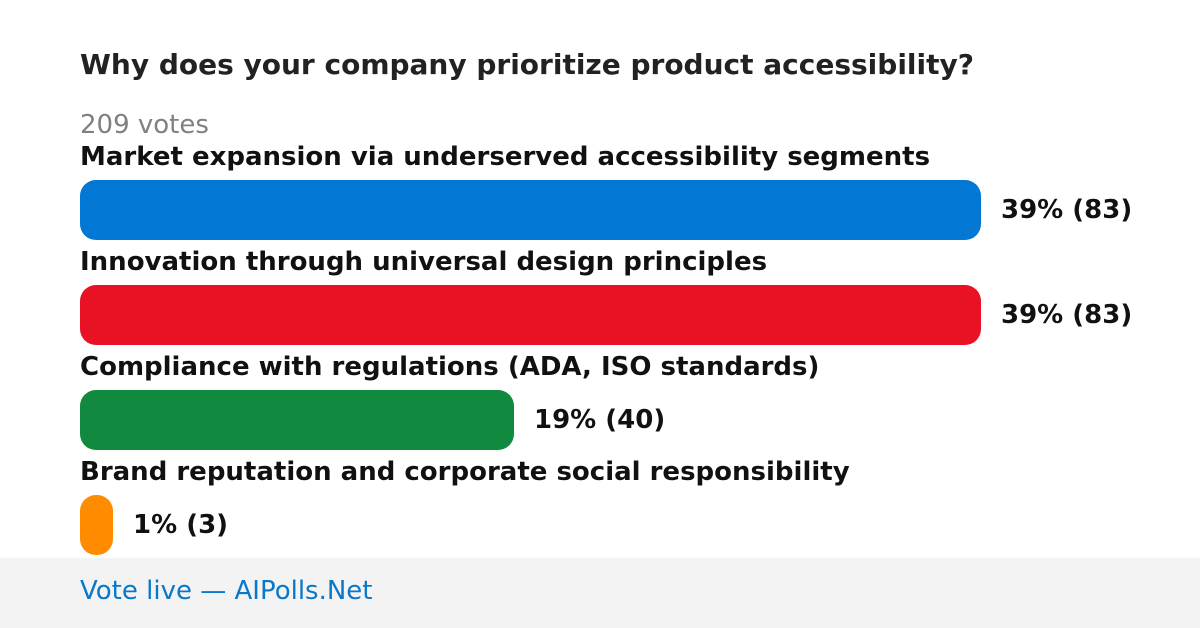  What do you see at coordinates (600, 420) in the screenshot?
I see `option-value-label: 19% (40)` at bounding box center [600, 420].